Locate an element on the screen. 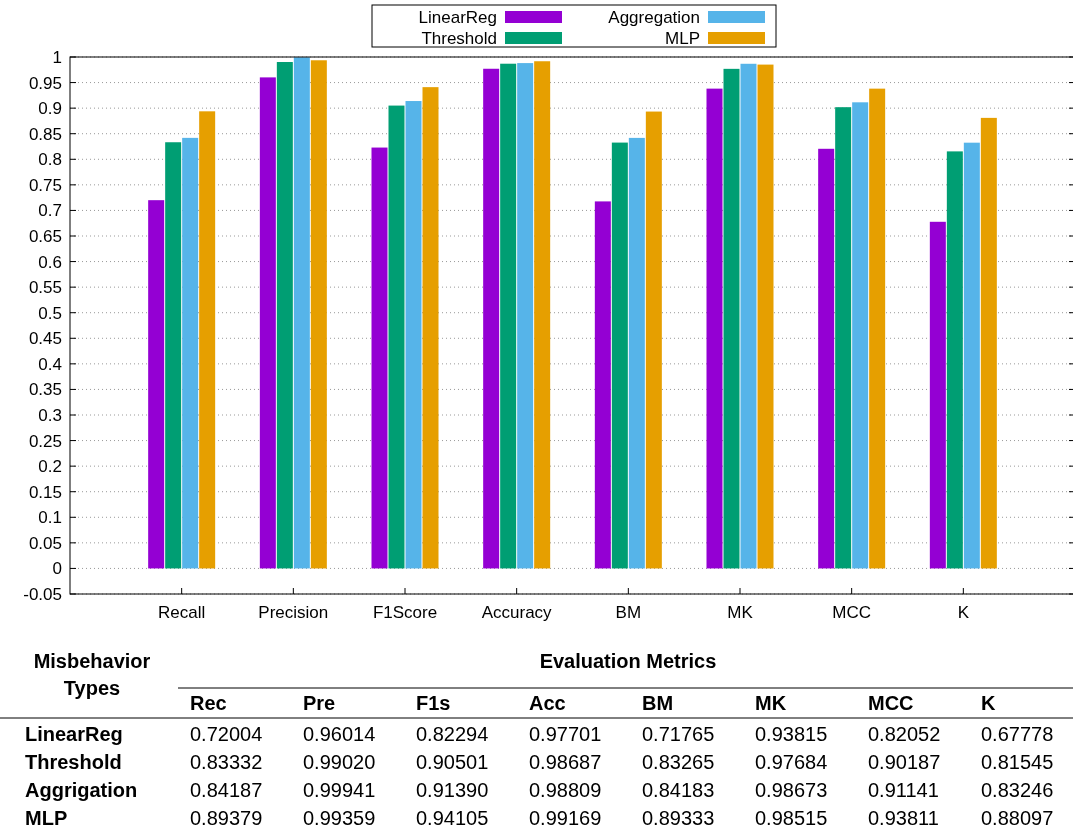 This screenshot has height=829, width=1073. text: Pre is located at coordinates (319, 703).